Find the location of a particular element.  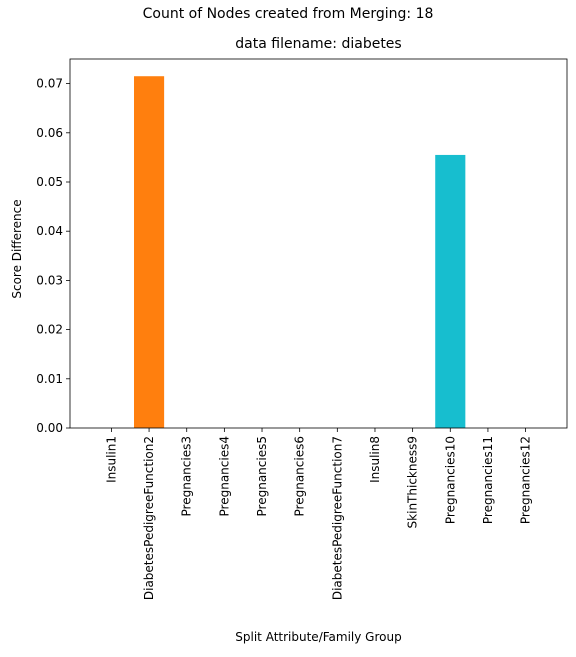

x-tick-label: DiabetesPedigreeFunction2 is located at coordinates (149, 518).